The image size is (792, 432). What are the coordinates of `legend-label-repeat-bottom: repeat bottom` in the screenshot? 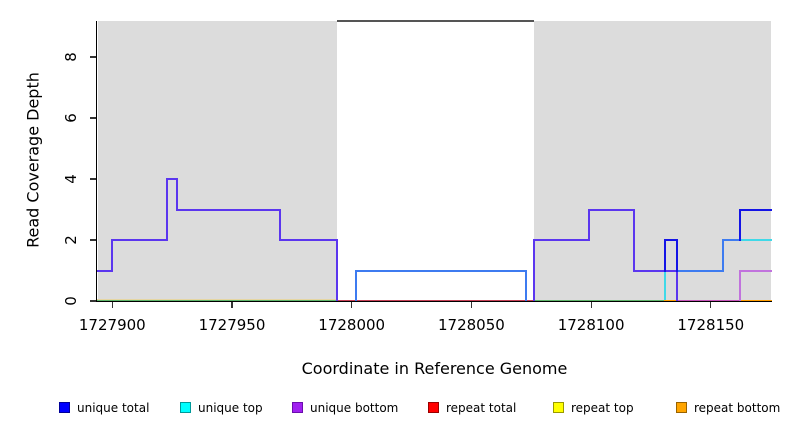 It's located at (737, 408).